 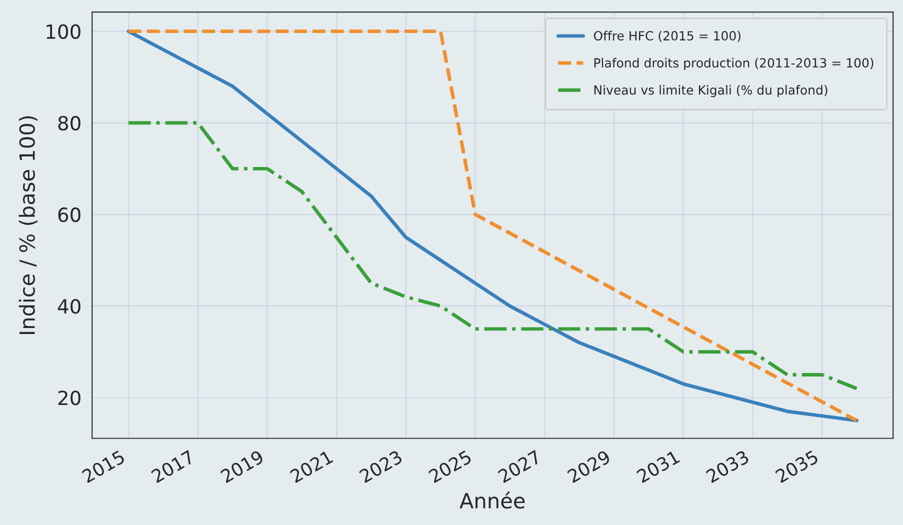 I want to click on y-tick-label: 40, so click(x=69, y=306).